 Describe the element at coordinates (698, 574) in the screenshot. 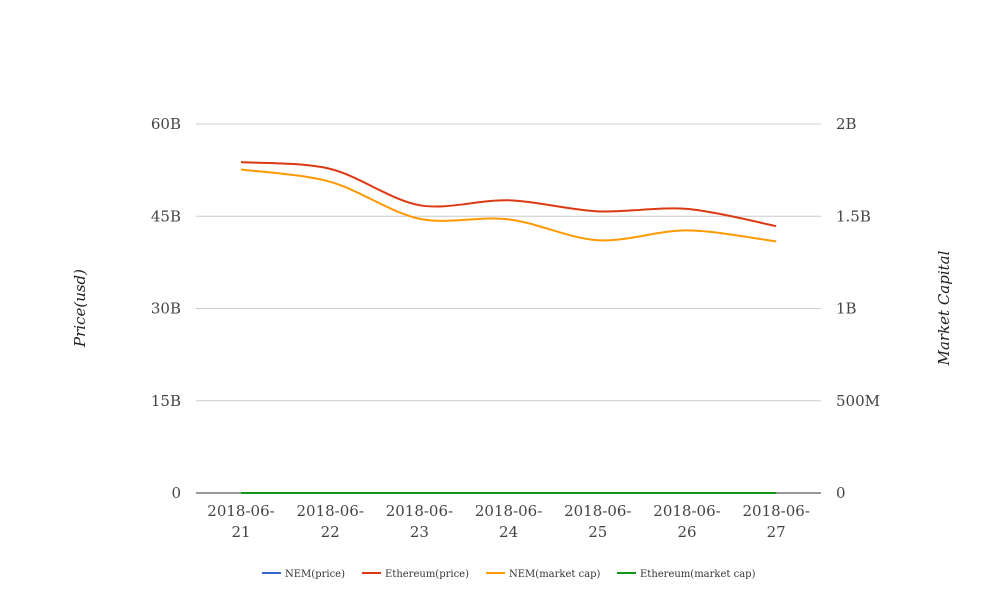

I see `legend-label-ethereum-market-cap: Ethereum(market cap)` at that location.